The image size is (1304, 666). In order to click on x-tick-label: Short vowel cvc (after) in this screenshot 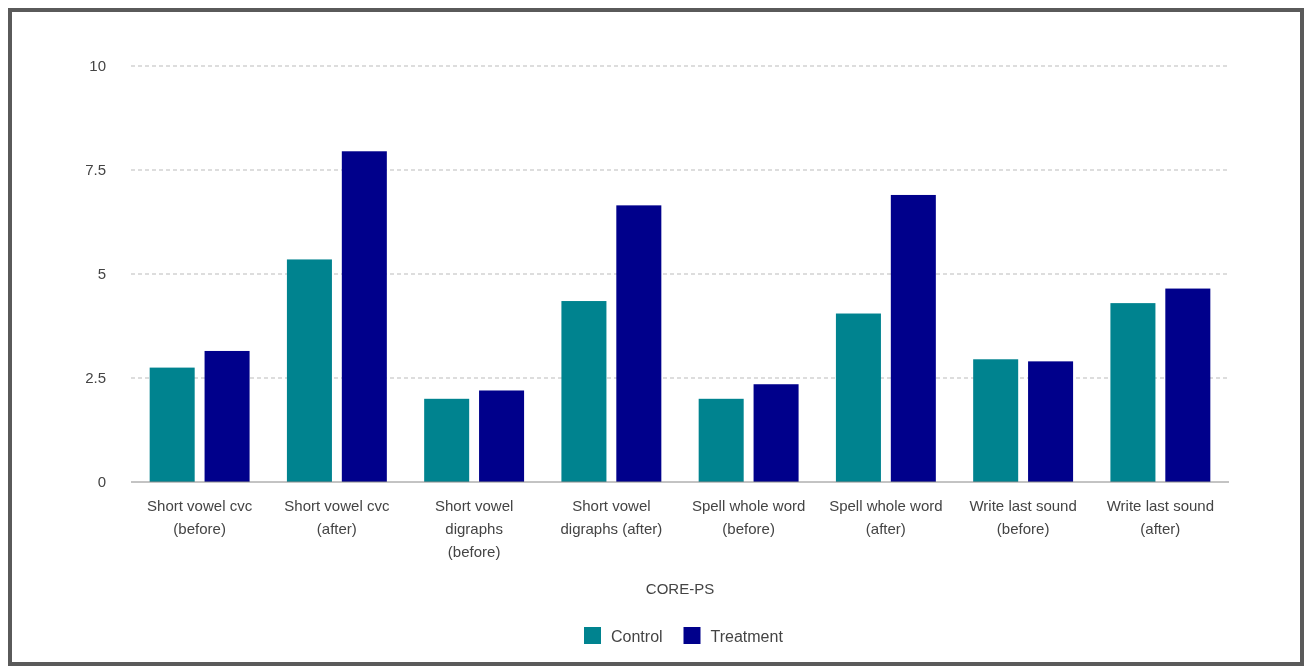, I will do `click(337, 517)`.